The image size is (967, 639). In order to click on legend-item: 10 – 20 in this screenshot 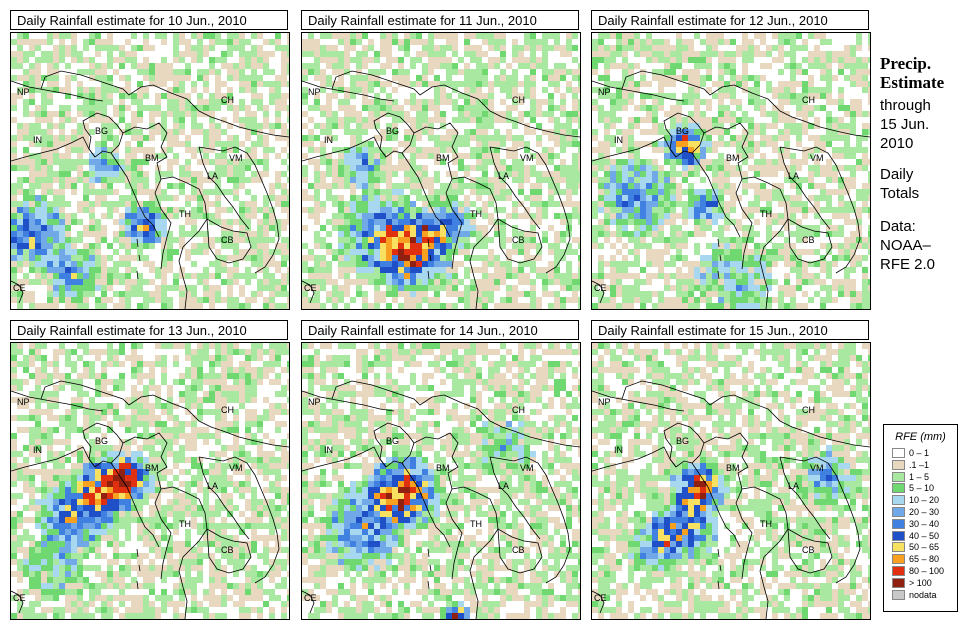, I will do `click(924, 500)`.